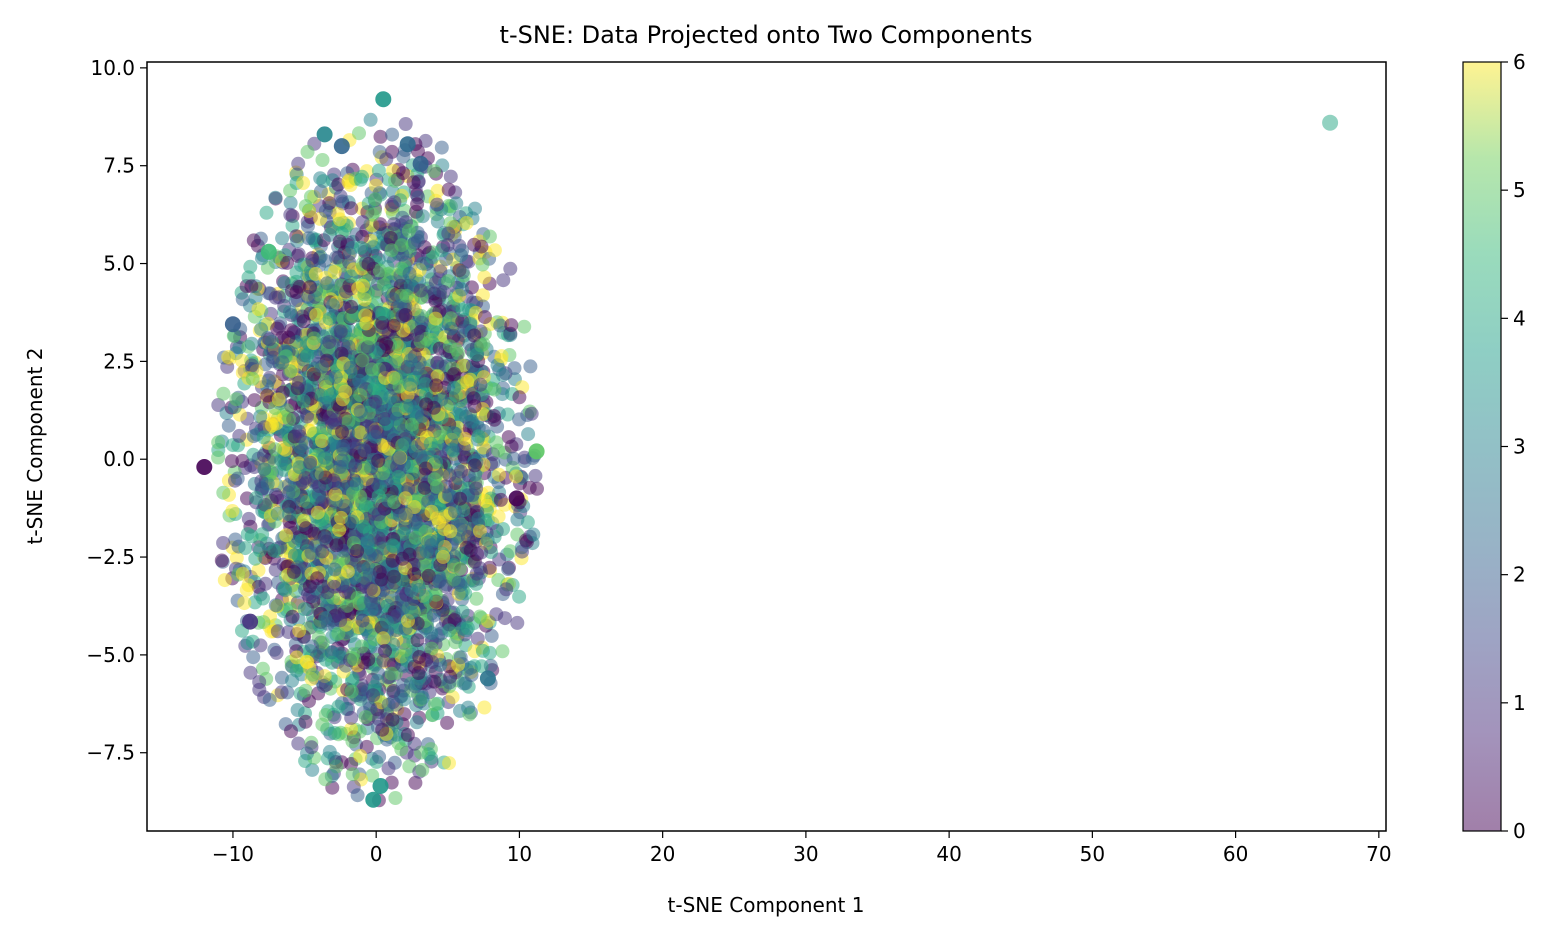  I want to click on y-tick-label: −7.5, so click(110, 753).